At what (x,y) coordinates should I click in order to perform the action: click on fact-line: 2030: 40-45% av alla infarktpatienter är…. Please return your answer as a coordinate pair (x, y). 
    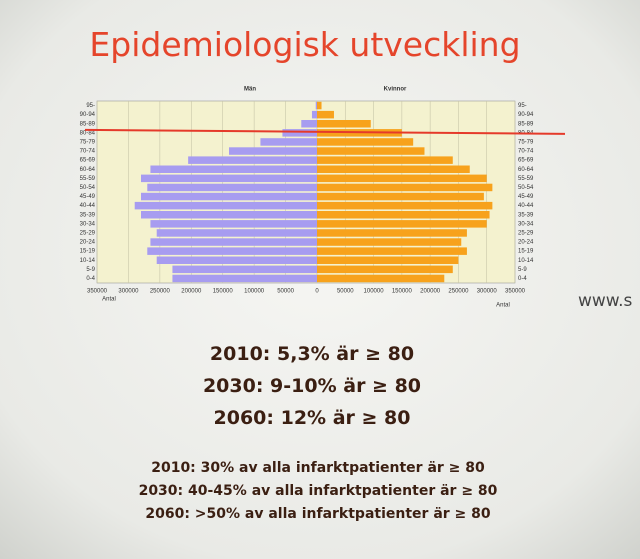
    Looking at the image, I should click on (318, 491).